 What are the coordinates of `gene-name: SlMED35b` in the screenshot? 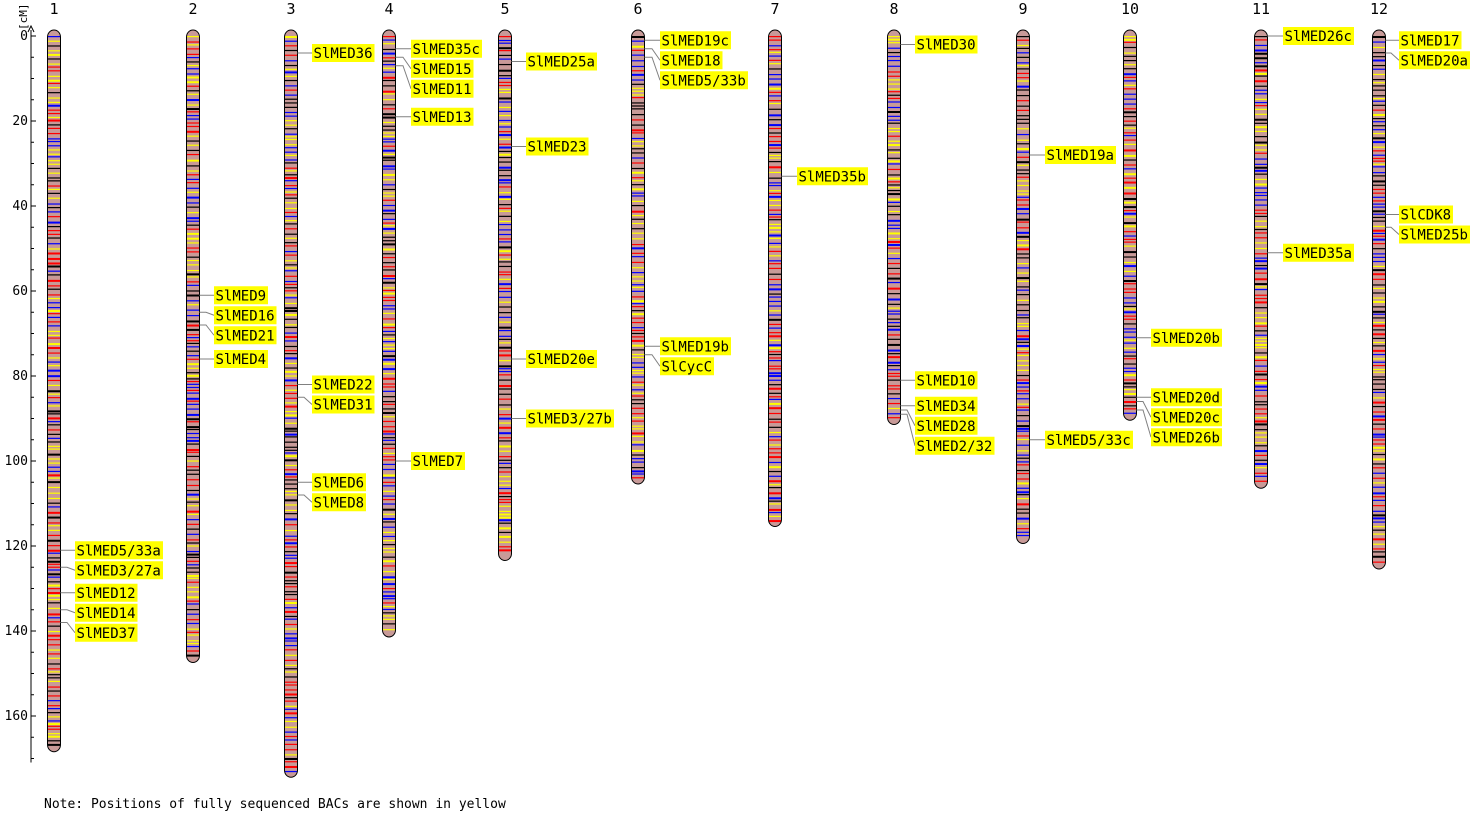 It's located at (832, 177).